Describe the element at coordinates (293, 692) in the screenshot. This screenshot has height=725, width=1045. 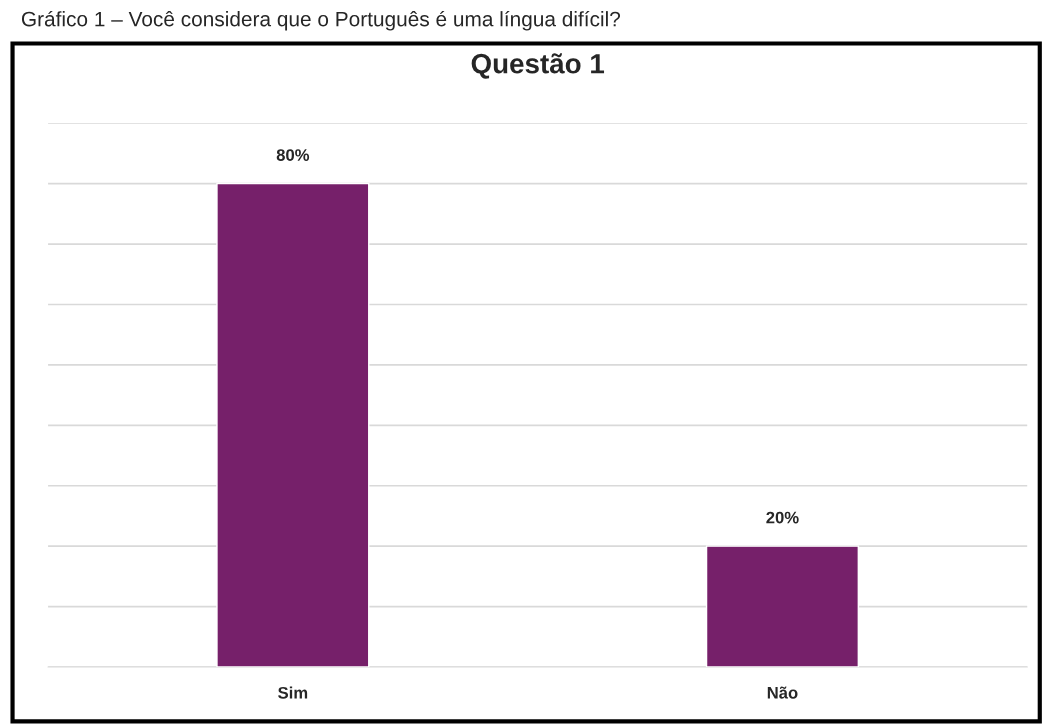
I see `x-tick-label: Sim` at that location.